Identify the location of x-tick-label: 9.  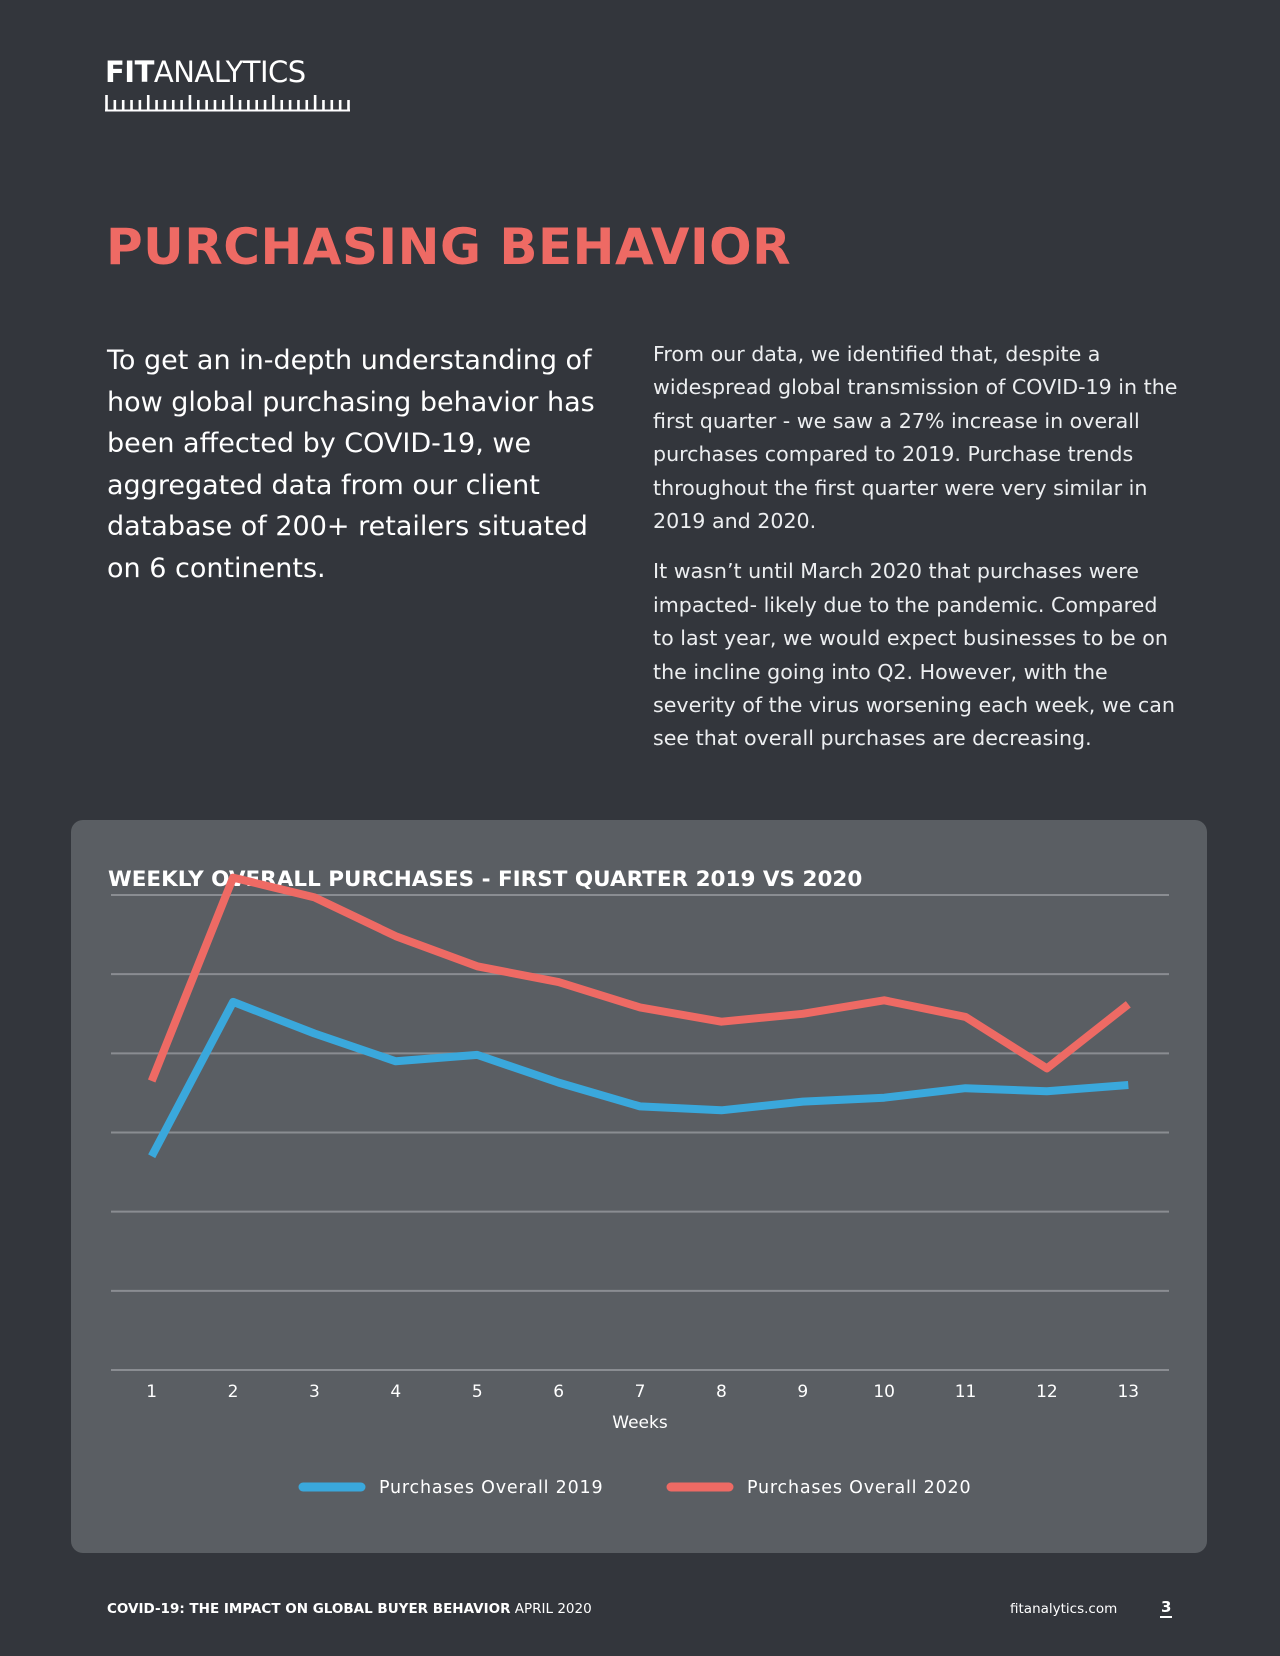
(802, 1392).